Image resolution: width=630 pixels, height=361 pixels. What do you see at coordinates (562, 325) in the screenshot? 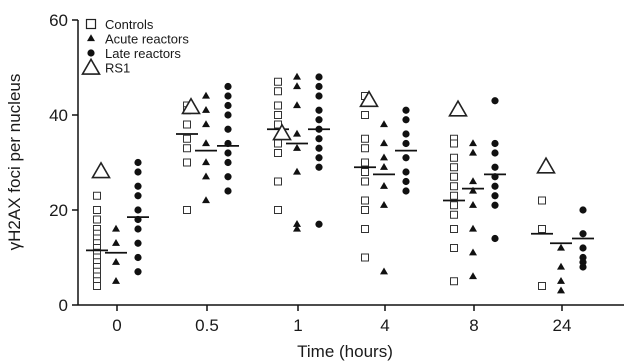
I see `x-tick-label: 24` at bounding box center [562, 325].